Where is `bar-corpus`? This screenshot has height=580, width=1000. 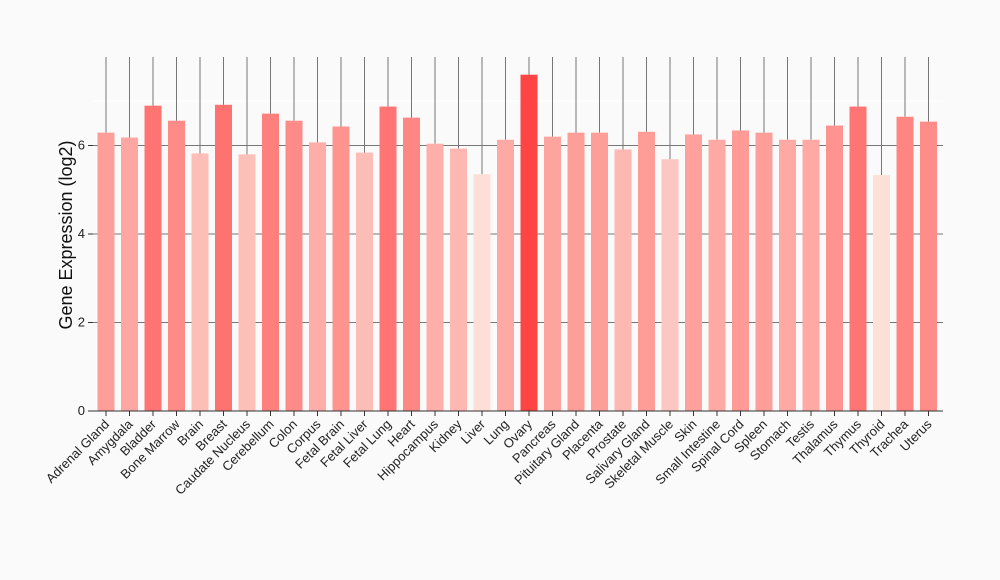
bar-corpus is located at coordinates (317, 276).